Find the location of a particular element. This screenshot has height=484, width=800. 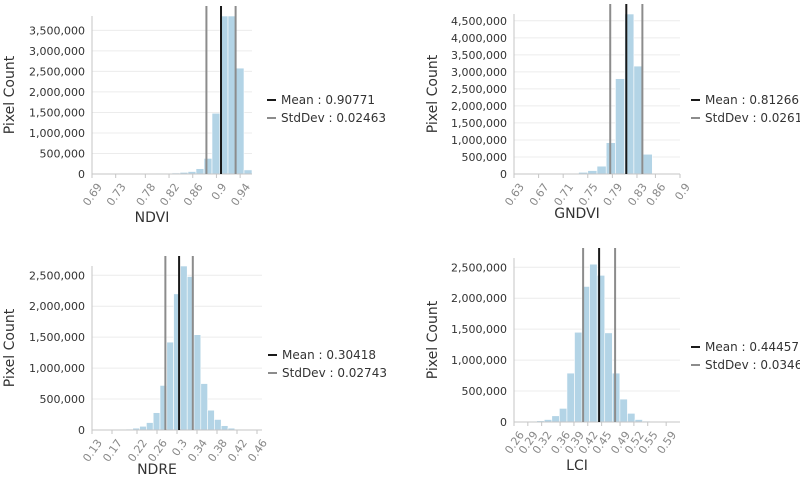

x-tick-label: 0.79 is located at coordinates (613, 195).